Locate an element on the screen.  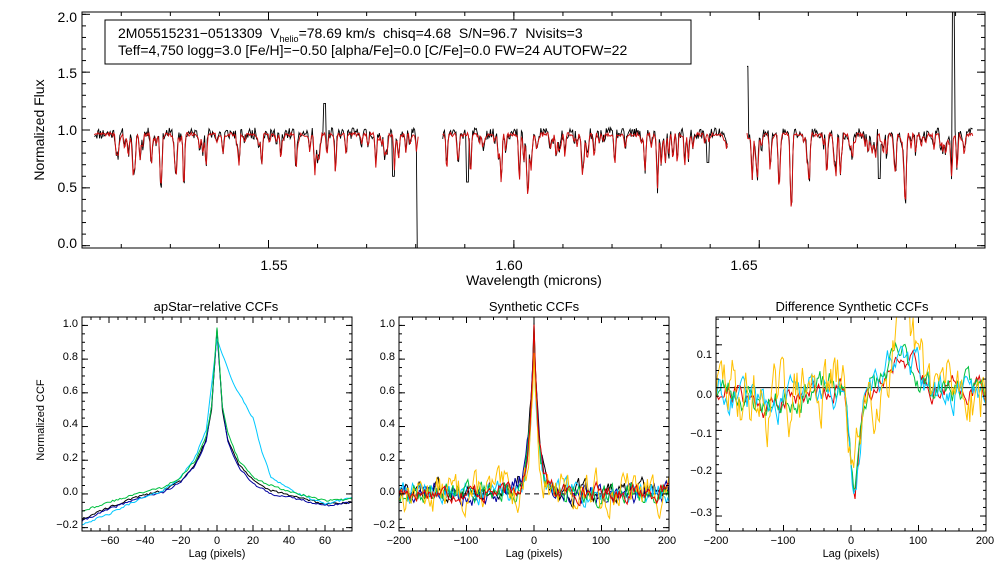
apstar-ccf-title: apStar−relative CCFs is located at coordinates (216, 306).